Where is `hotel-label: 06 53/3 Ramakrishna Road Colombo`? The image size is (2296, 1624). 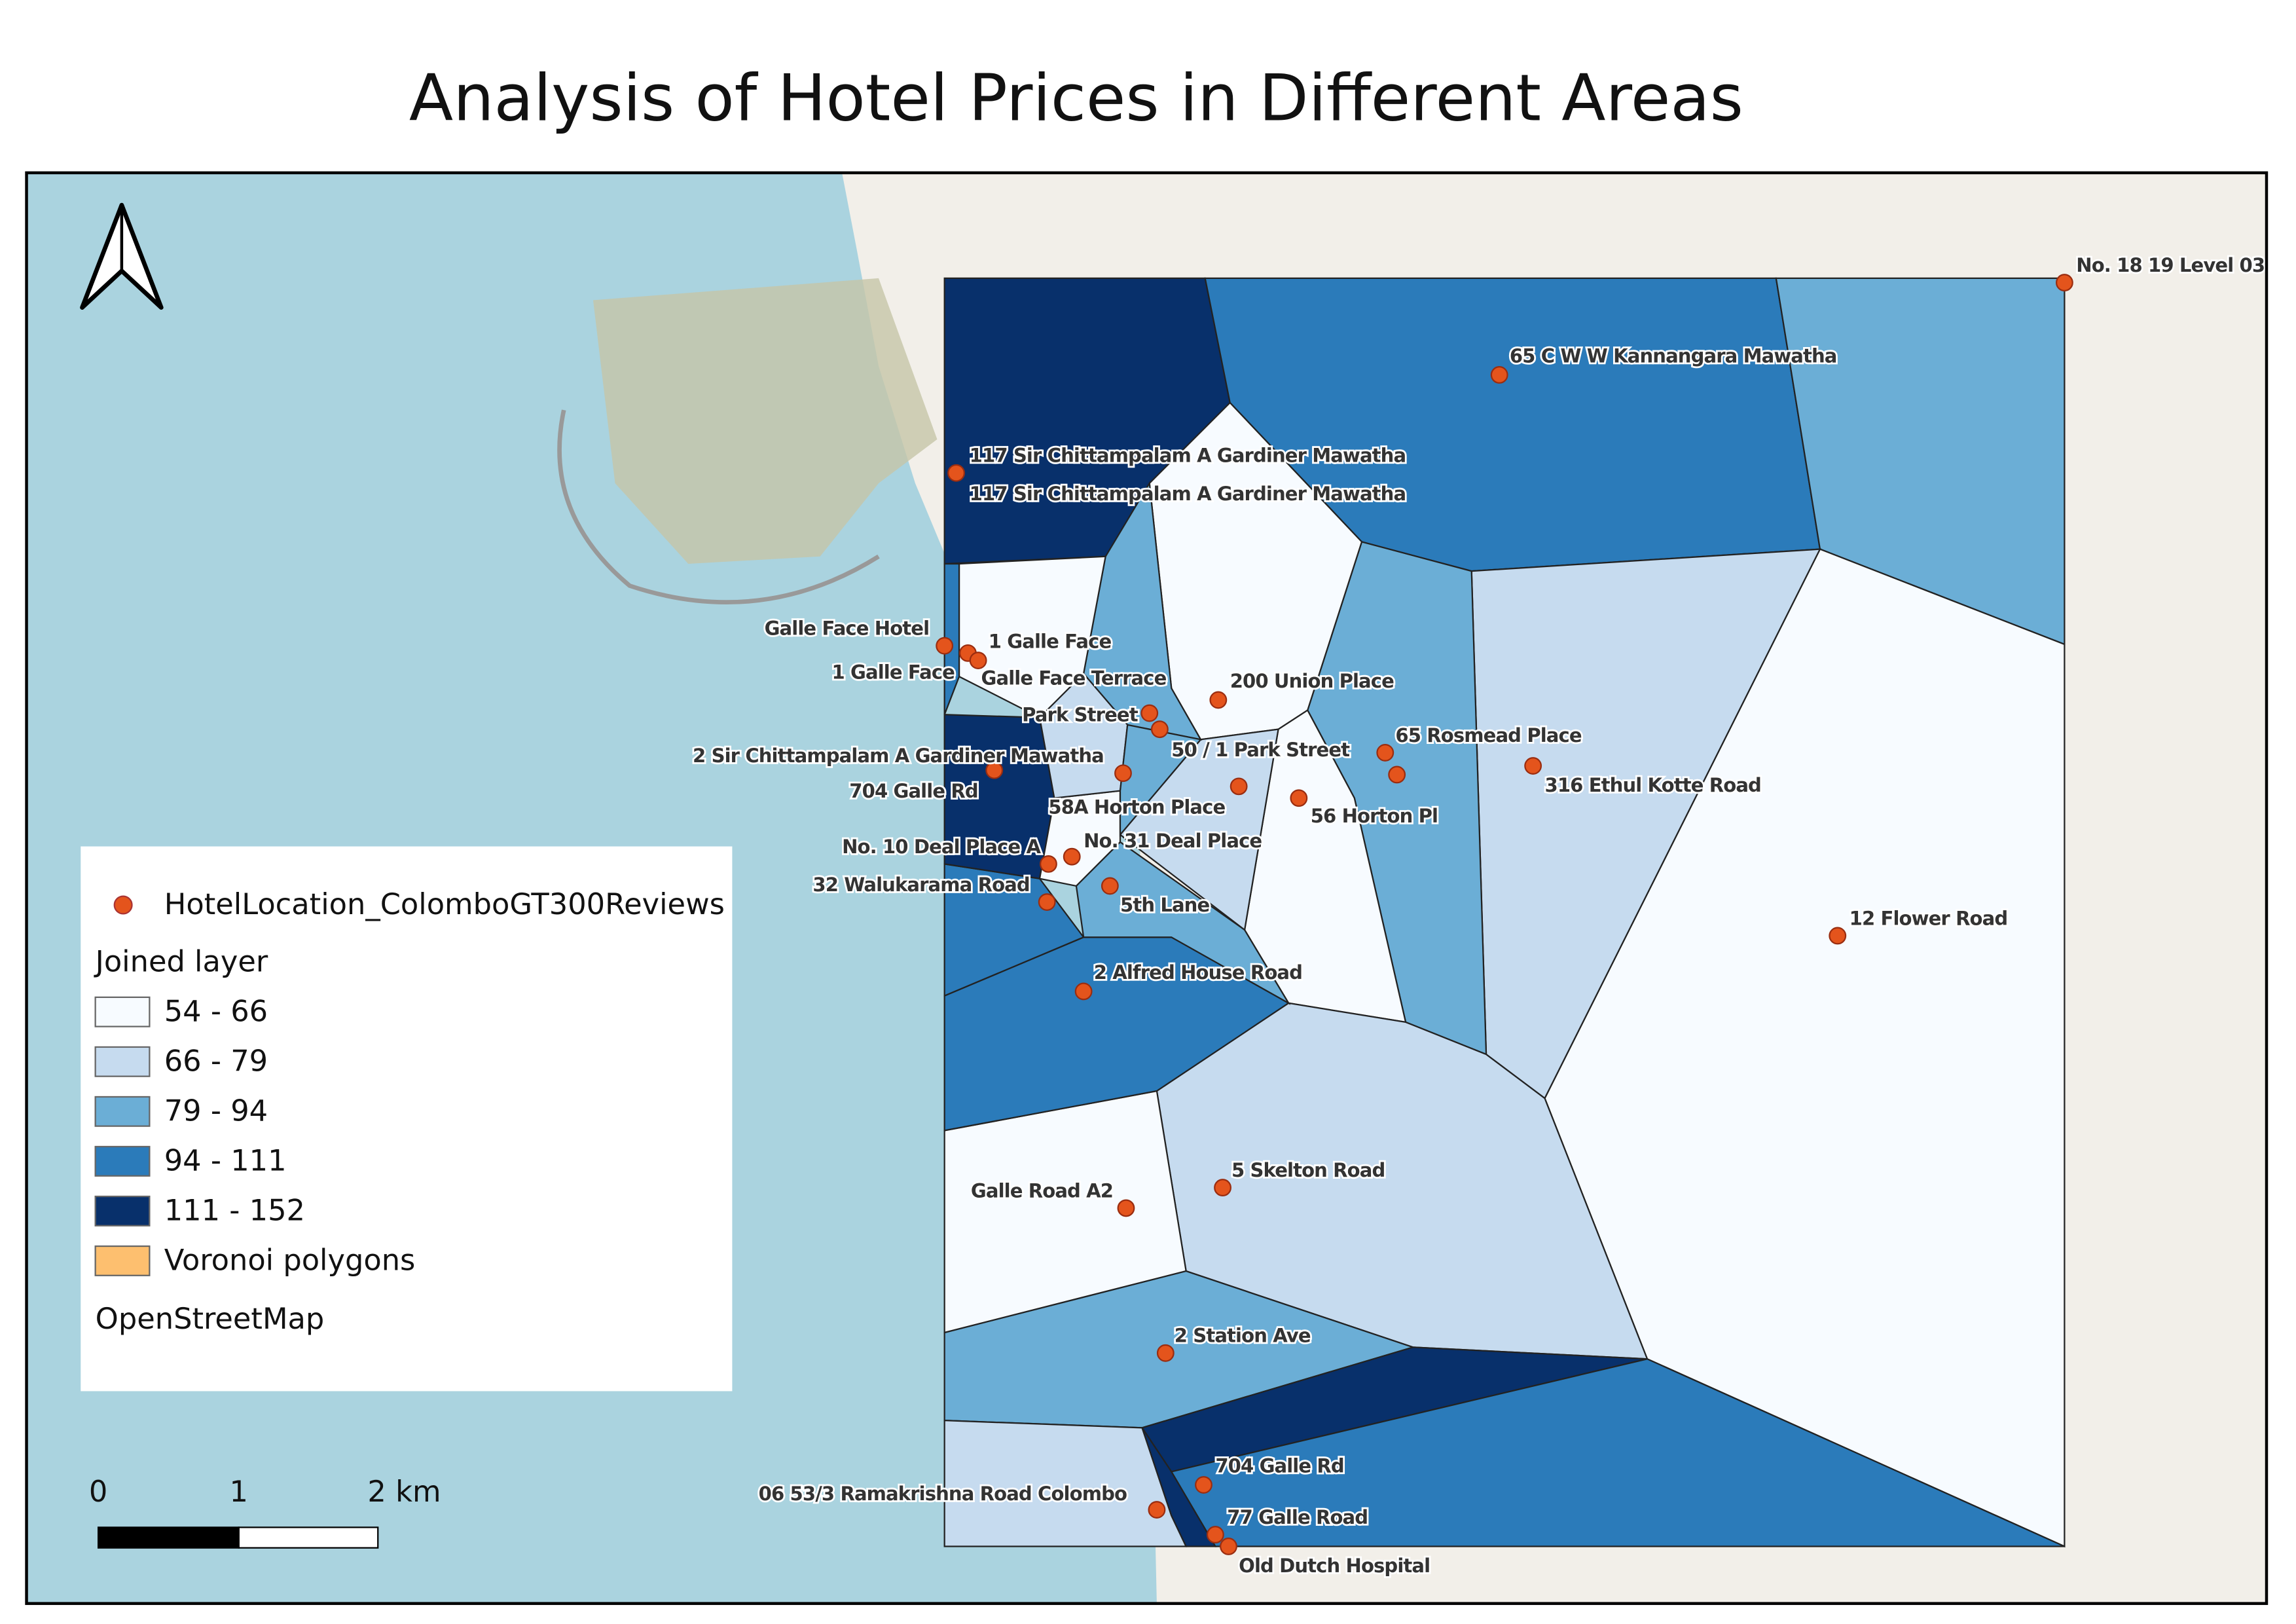
hotel-label: 06 53/3 Ramakrishna Road Colombo is located at coordinates (943, 1494).